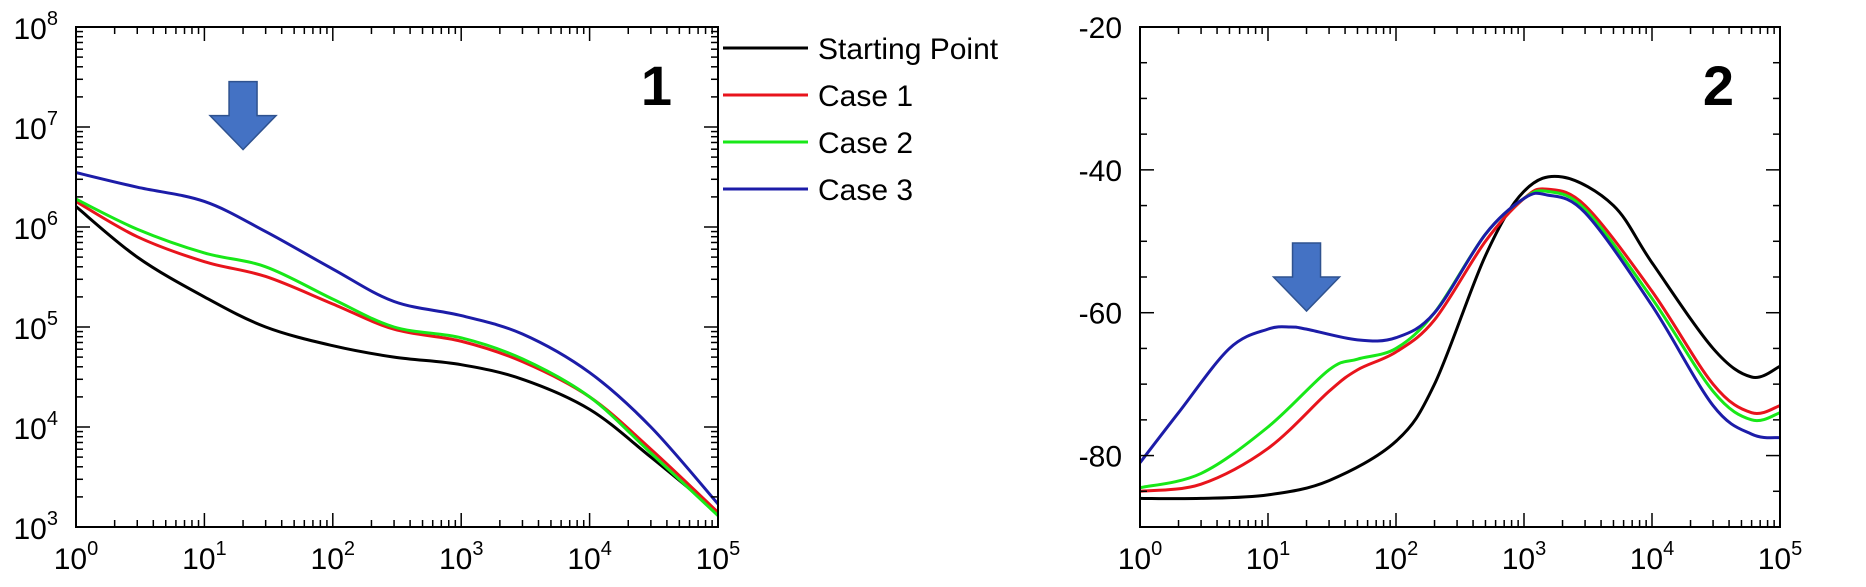 The height and width of the screenshot is (587, 1866). I want to click on y-tick-label: -40, so click(1100, 171).